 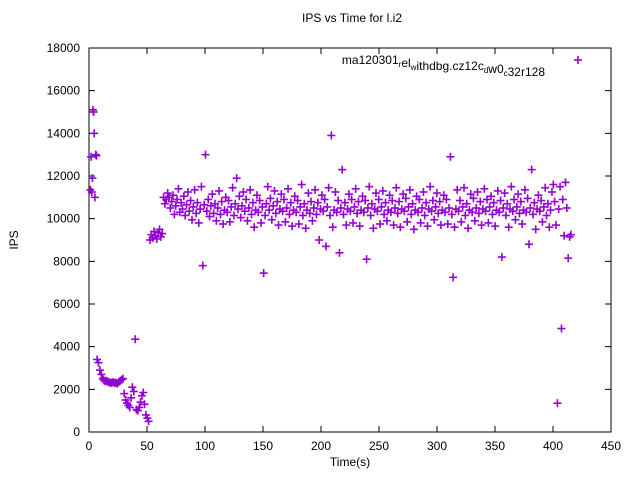 I want to click on x-tick-label: 450, so click(x=611, y=446).